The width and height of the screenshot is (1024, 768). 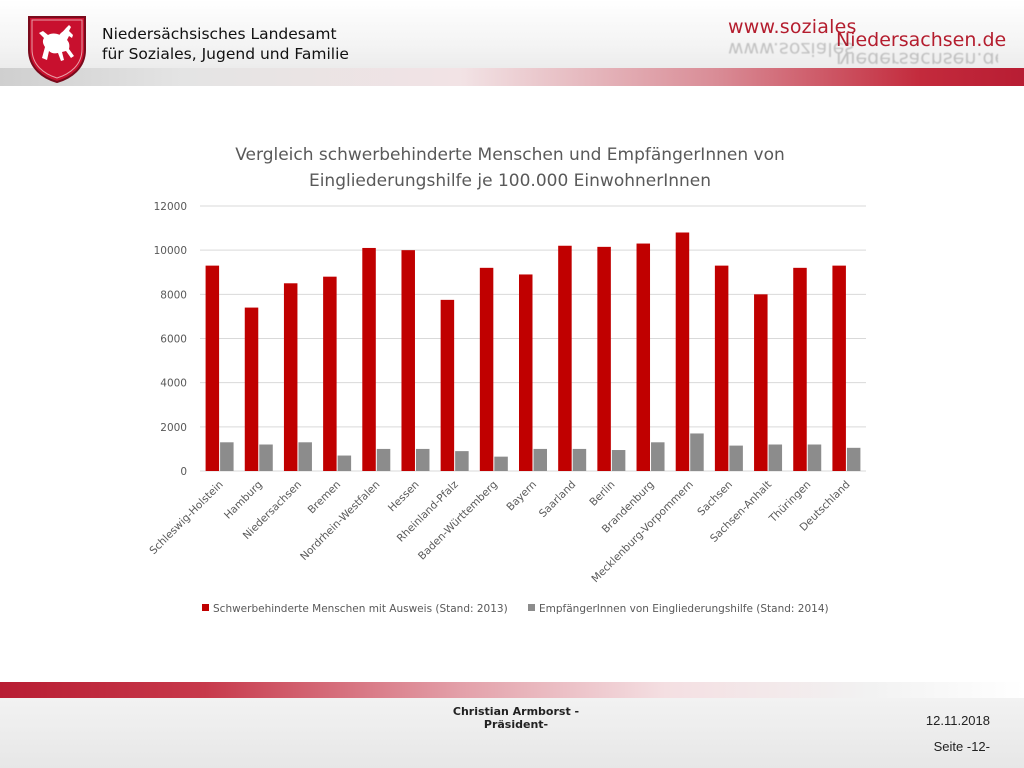 I want to click on y-tick-label: 8000, so click(x=173, y=295).